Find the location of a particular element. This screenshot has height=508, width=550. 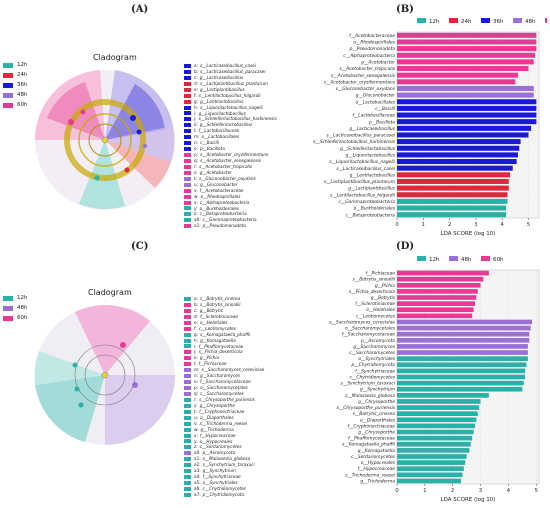

taxon-letter: m: is located at coordinates (197, 137).